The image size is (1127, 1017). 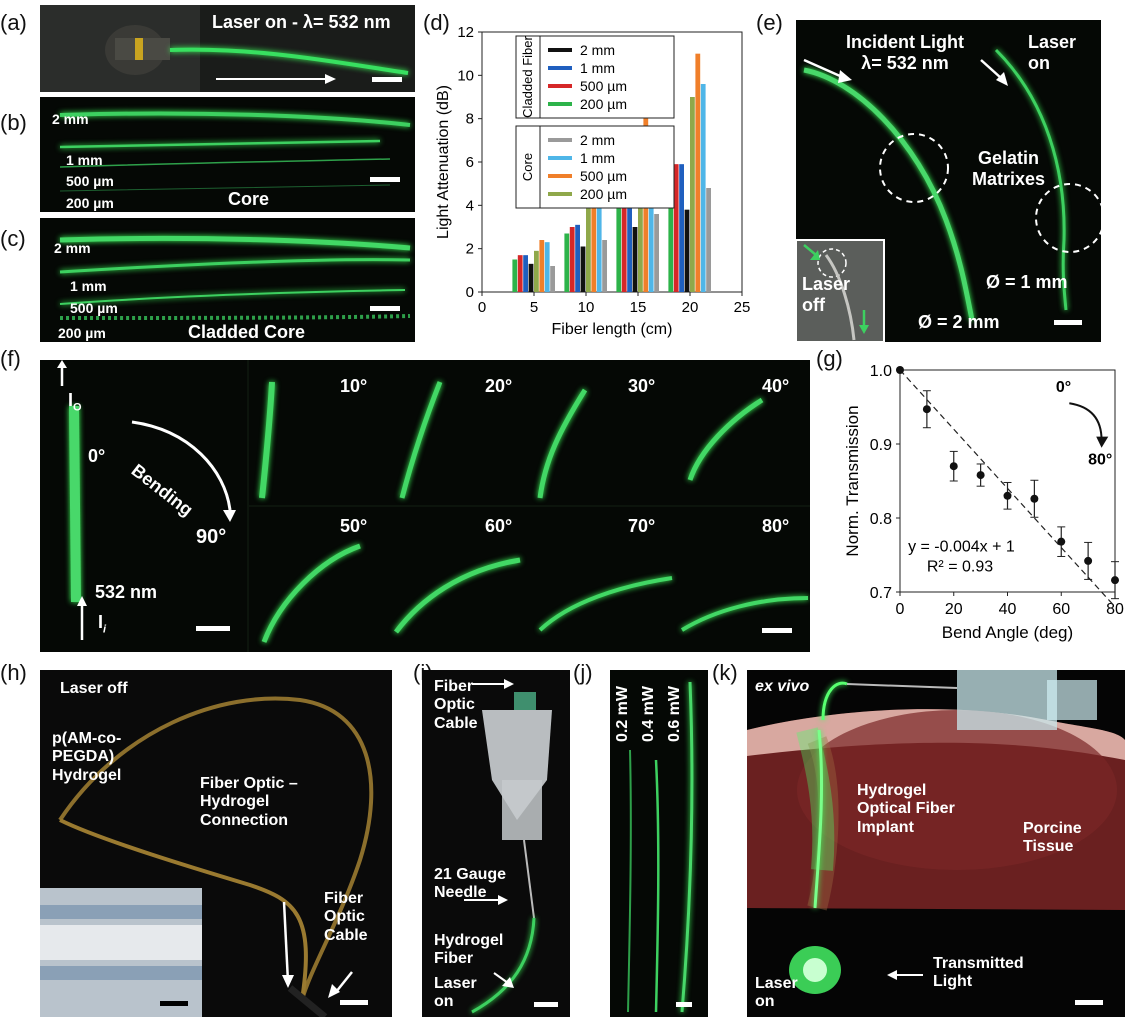 What do you see at coordinates (10, 358) in the screenshot?
I see `panel-label-f: (f)` at bounding box center [10, 358].